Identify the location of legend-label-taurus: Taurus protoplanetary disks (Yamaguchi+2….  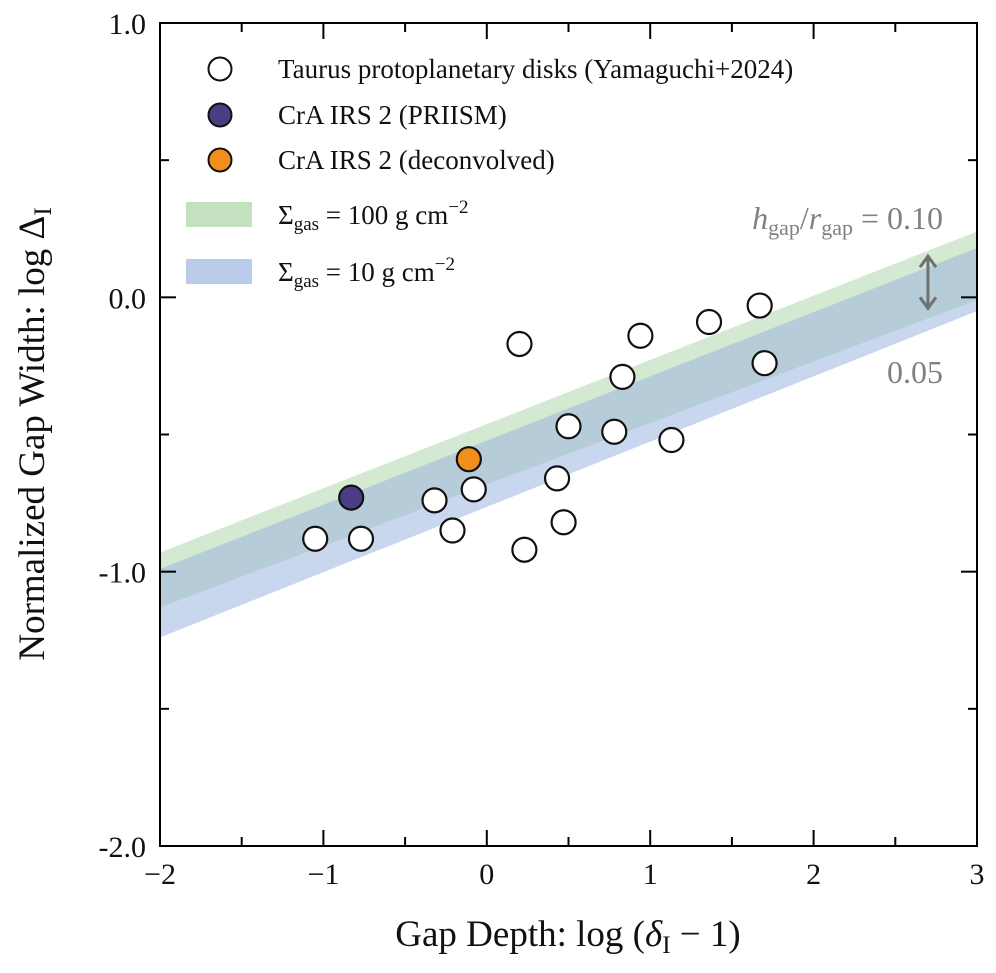
(535, 69).